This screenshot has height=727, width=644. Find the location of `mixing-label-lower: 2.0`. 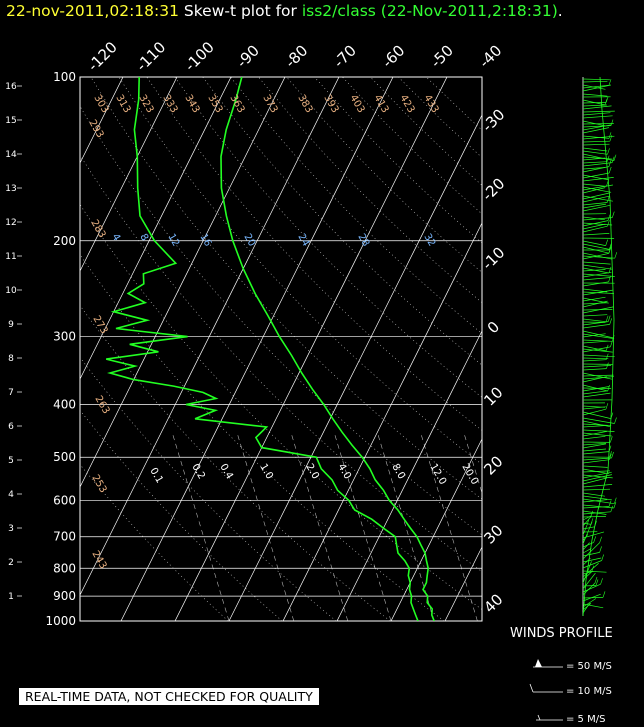

mixing-label-lower: 2.0 is located at coordinates (311, 471).